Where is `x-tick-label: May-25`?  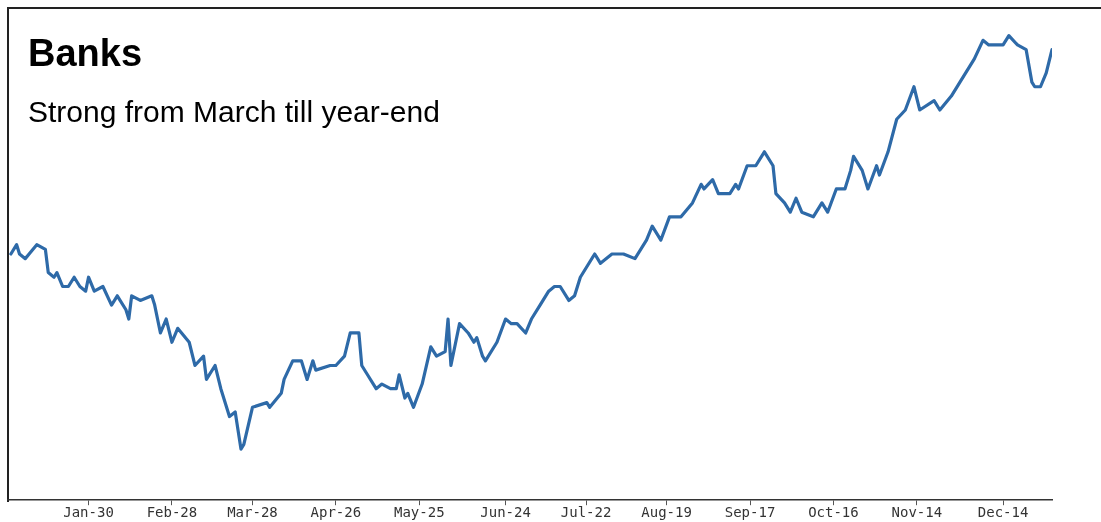 x-tick-label: May-25 is located at coordinates (419, 512).